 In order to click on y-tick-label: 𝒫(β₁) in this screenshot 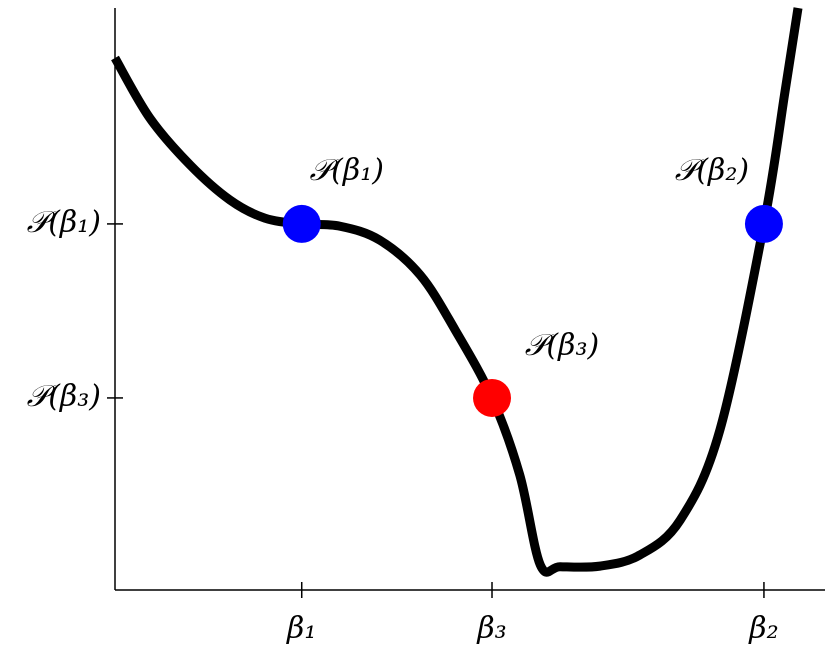, I will do `click(64, 222)`.